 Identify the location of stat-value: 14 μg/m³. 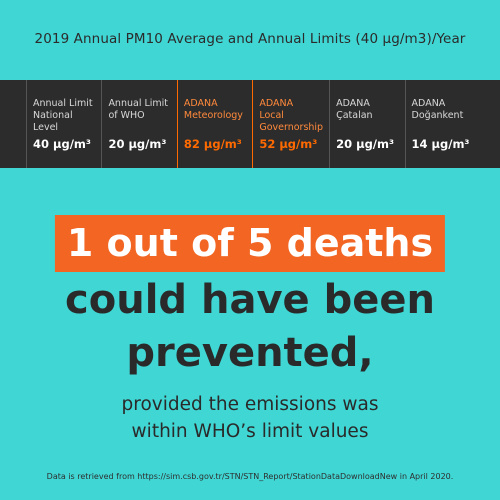
(440, 144).